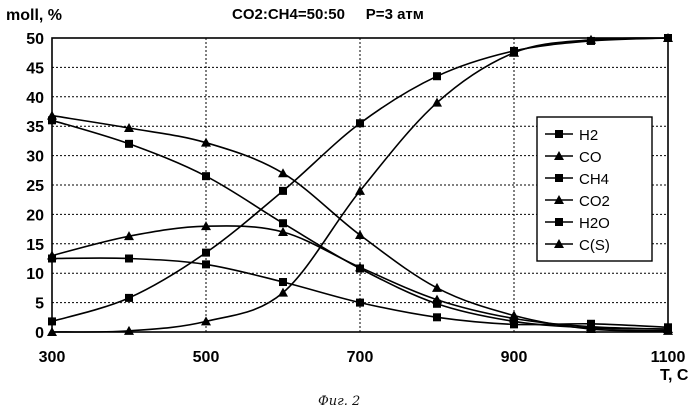 Image resolution: width=699 pixels, height=414 pixels. What do you see at coordinates (39, 333) in the screenshot?
I see `y-tick-label: 0` at bounding box center [39, 333].